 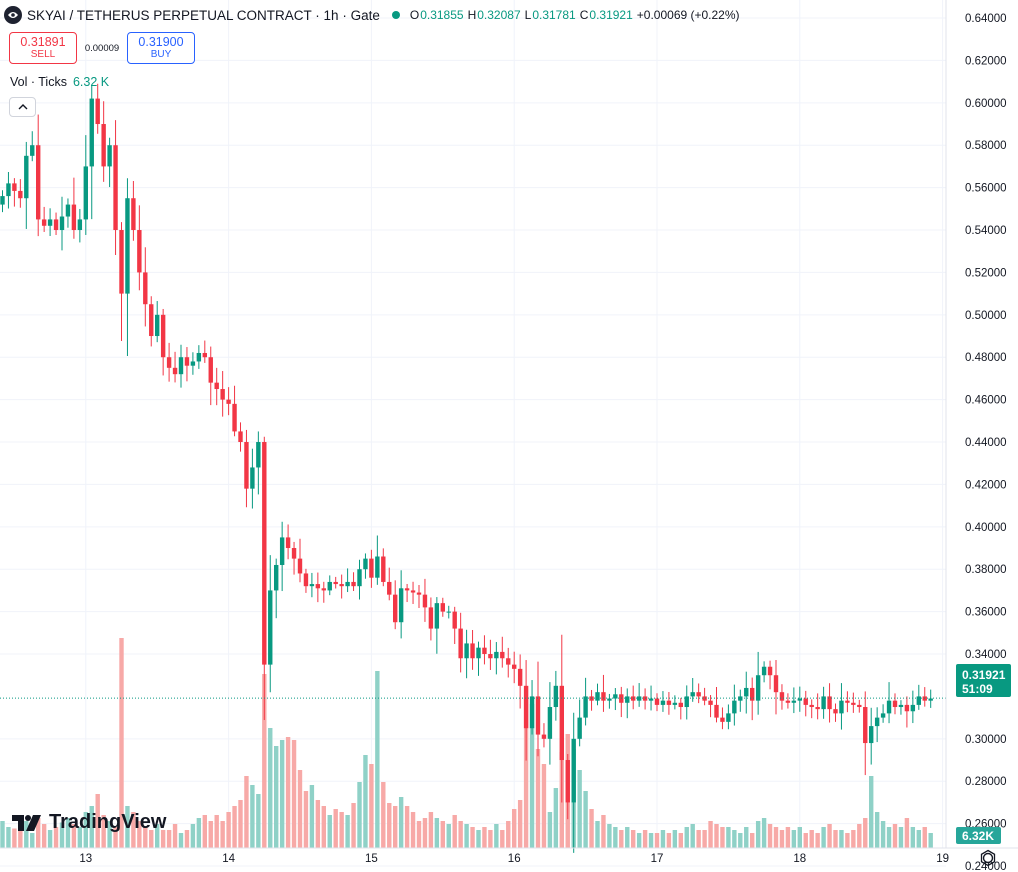 I want to click on collapse-legend-button, so click(x=22, y=107).